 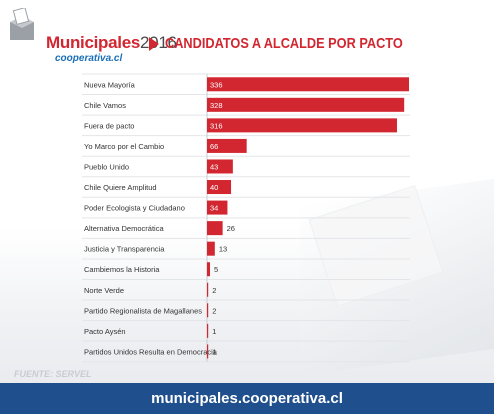 I want to click on category-label: Fuera de pacto, so click(x=109, y=125).